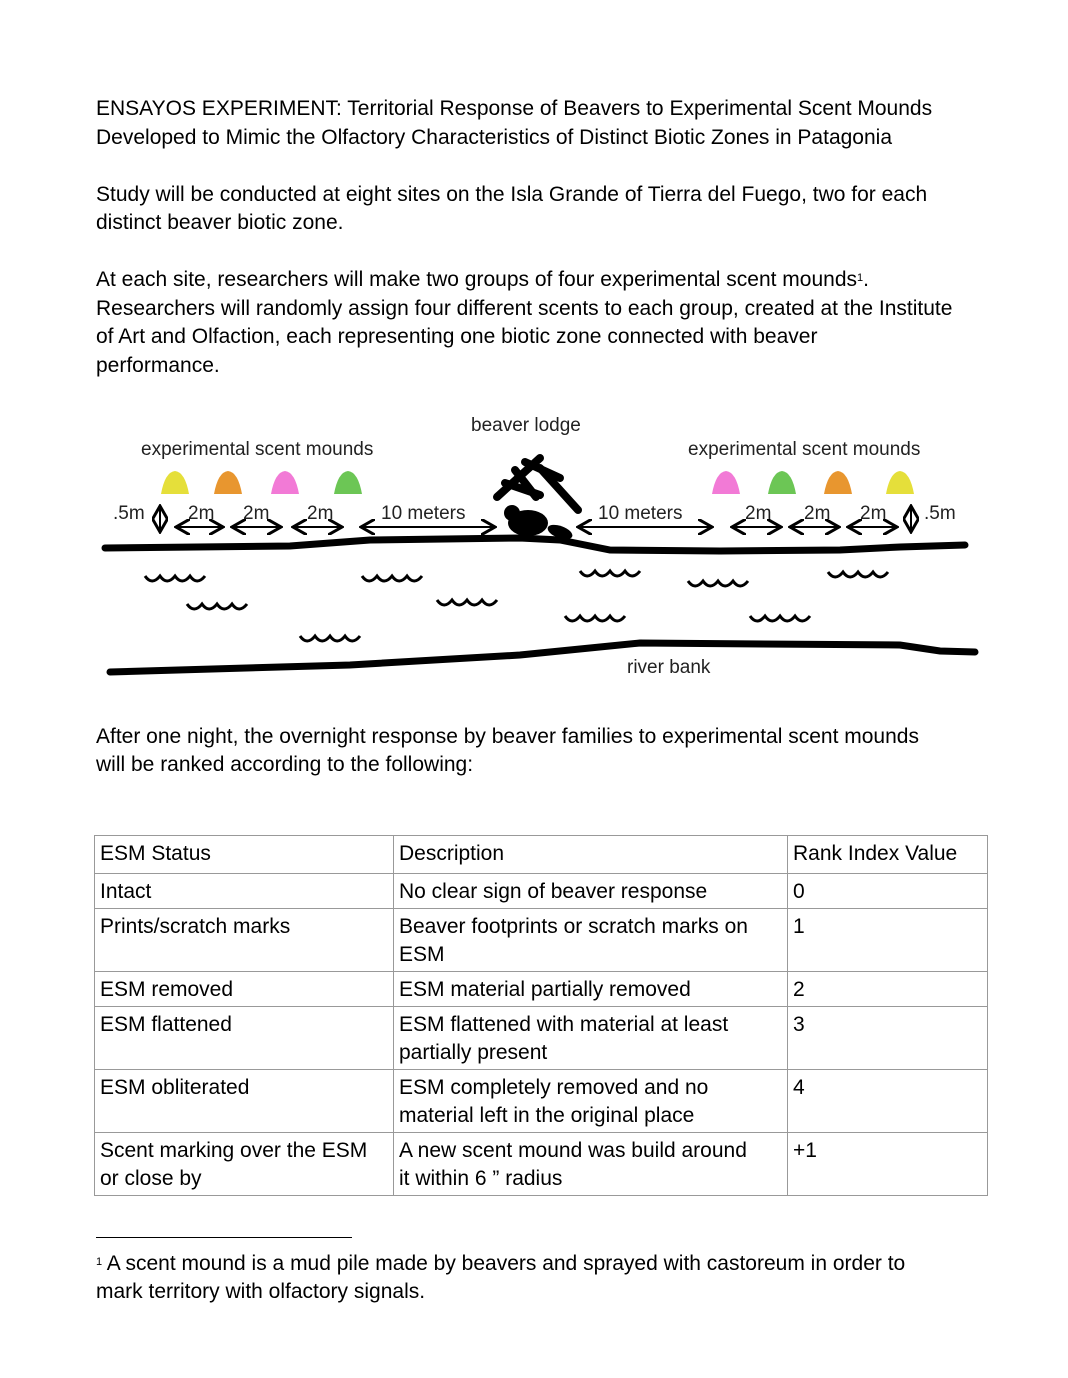  What do you see at coordinates (126, 891) in the screenshot?
I see `cell-line: Intact` at bounding box center [126, 891].